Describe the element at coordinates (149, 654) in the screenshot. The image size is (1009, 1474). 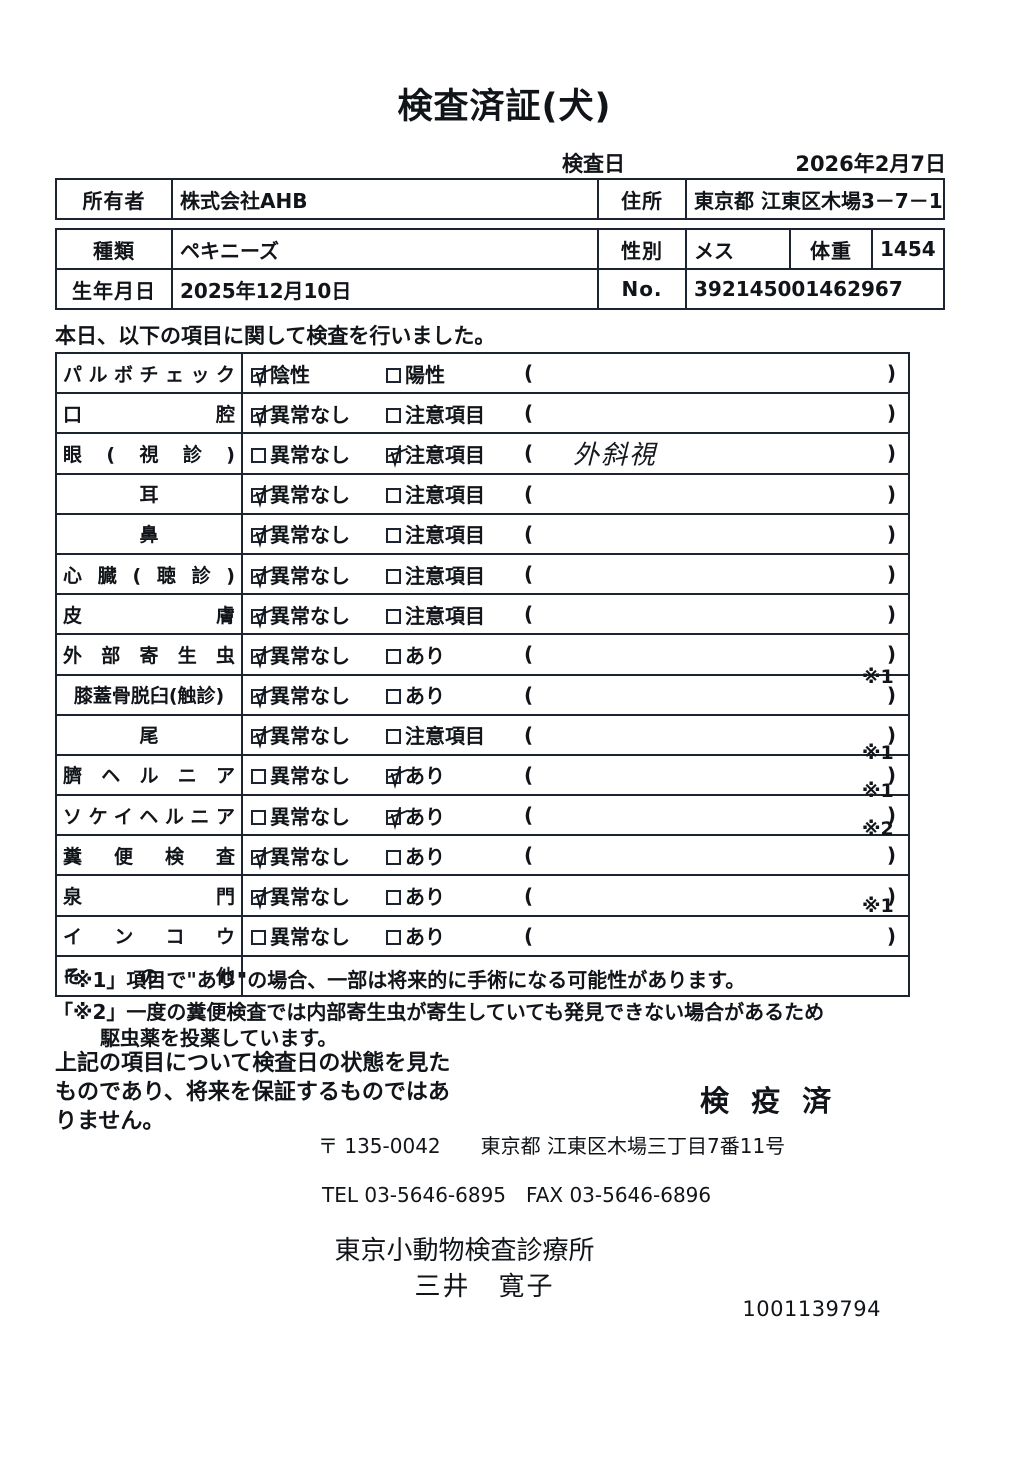
I see `checklist-item-label: 外部寄生虫` at that location.